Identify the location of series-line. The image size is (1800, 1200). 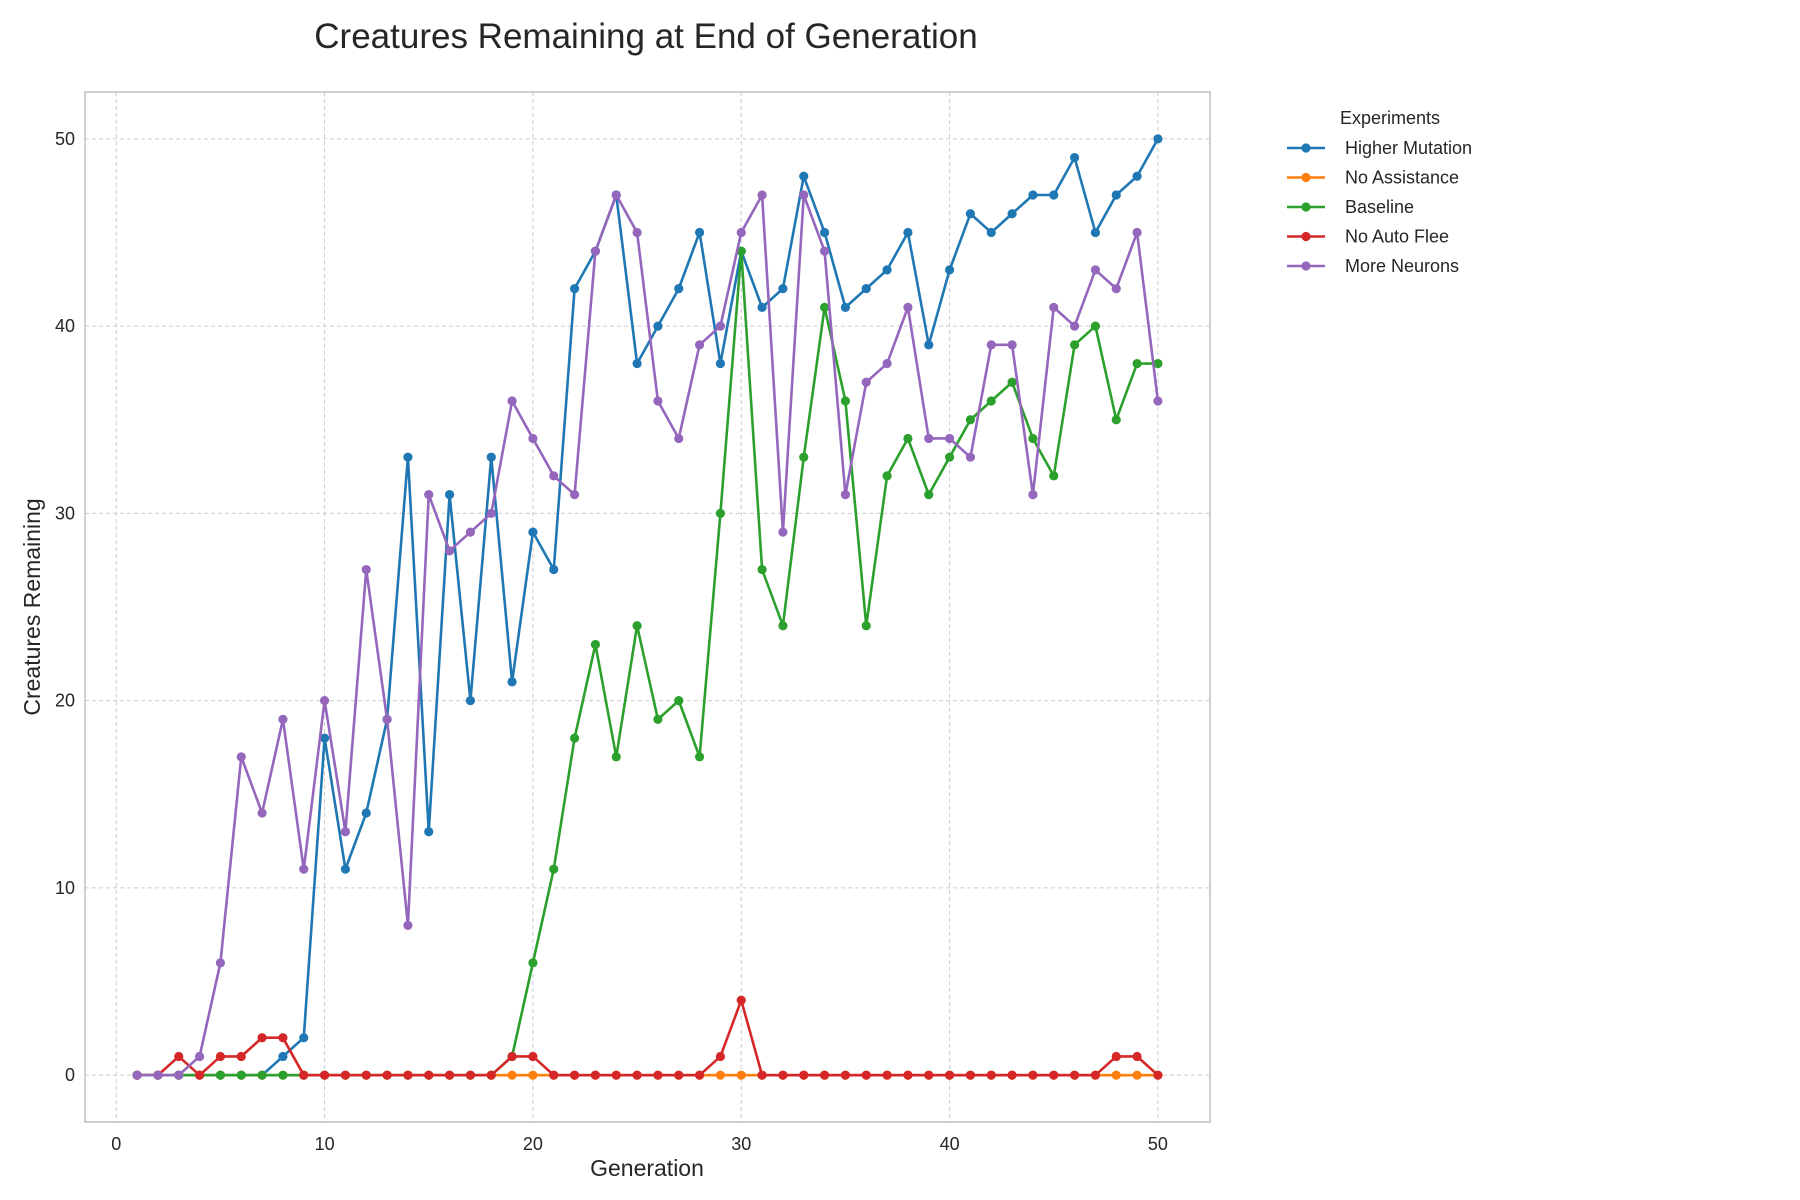
(648, 1037).